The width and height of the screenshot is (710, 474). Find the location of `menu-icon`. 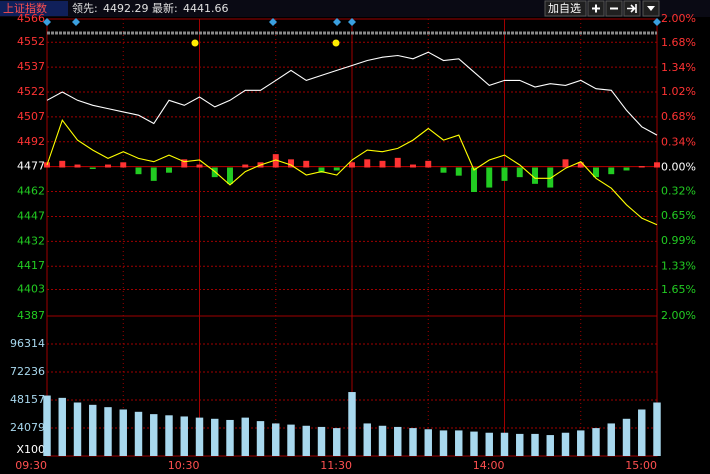

menu-icon is located at coordinates (651, 8).